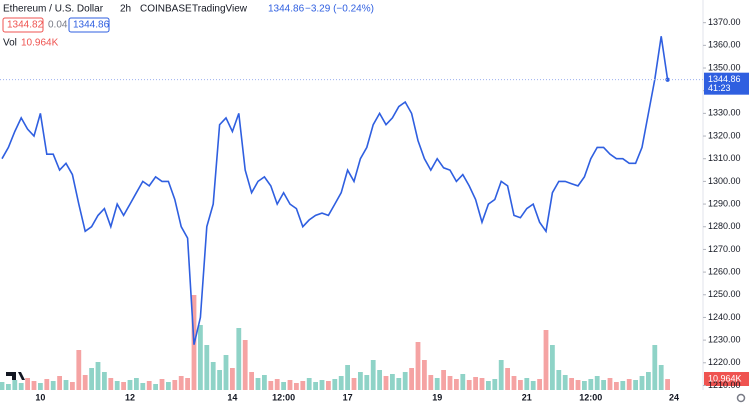 Image resolution: width=749 pixels, height=407 pixels. What do you see at coordinates (724, 385) in the screenshot?
I see `y-tick-label: 1210.00` at bounding box center [724, 385].